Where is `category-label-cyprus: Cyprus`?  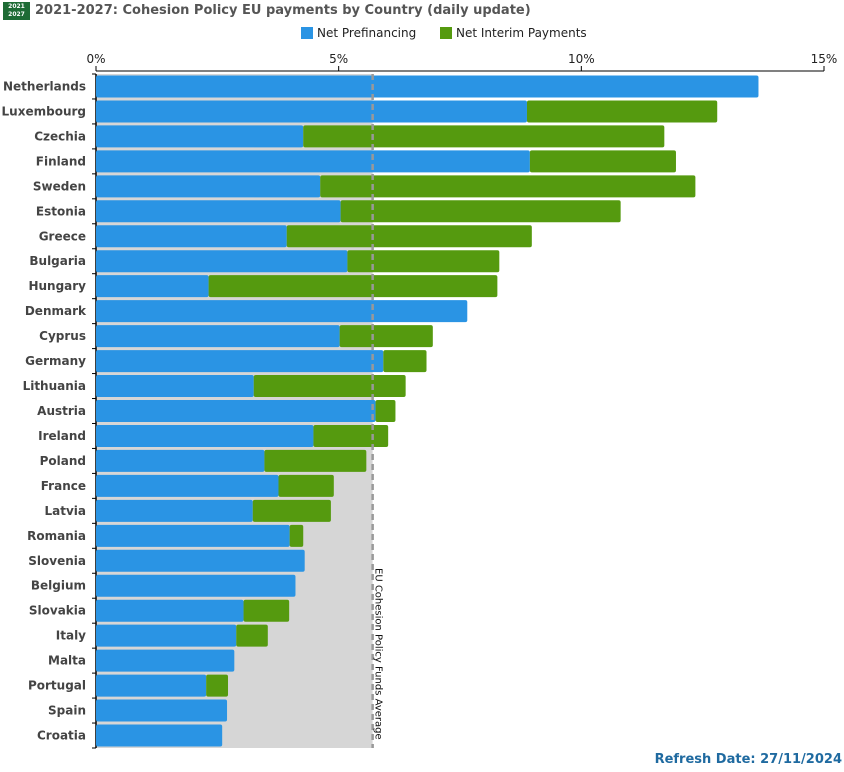
category-label-cyprus: Cyprus is located at coordinates (62, 336).